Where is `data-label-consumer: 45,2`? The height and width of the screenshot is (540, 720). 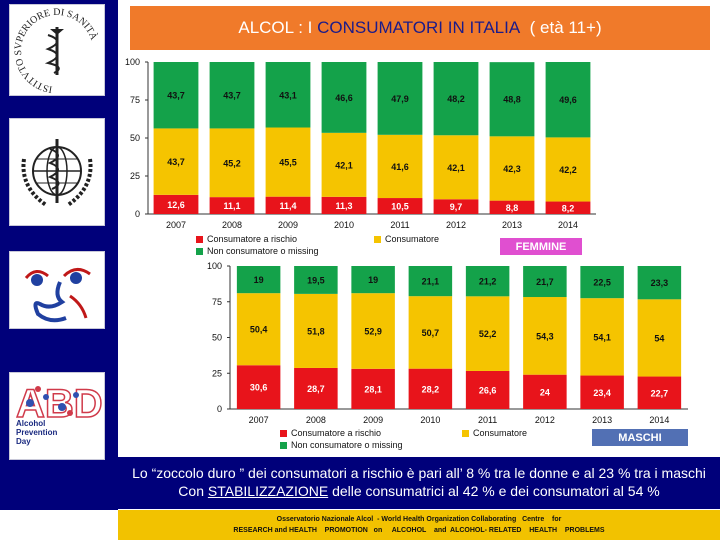
data-label-consumer: 45,2 is located at coordinates (232, 163).